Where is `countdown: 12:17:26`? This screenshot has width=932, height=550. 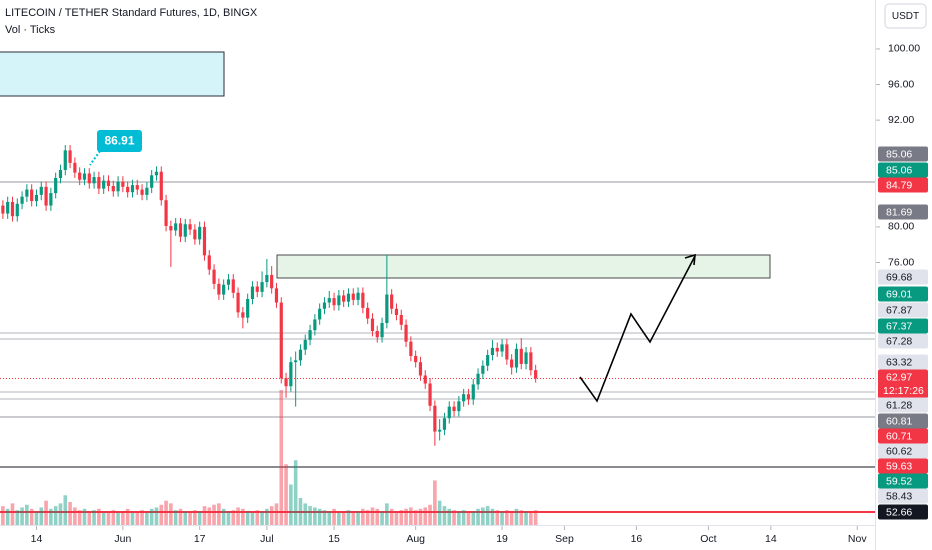 countdown: 12:17:26 is located at coordinates (903, 391).